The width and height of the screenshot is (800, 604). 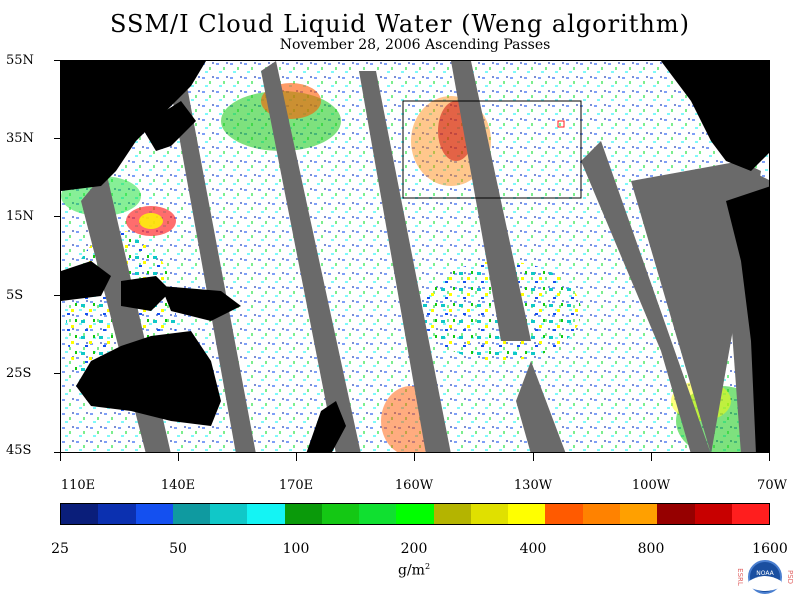 What do you see at coordinates (765, 577) in the screenshot?
I see `noaa-esrl-psd-logo: NOAA ESRL PSD` at bounding box center [765, 577].